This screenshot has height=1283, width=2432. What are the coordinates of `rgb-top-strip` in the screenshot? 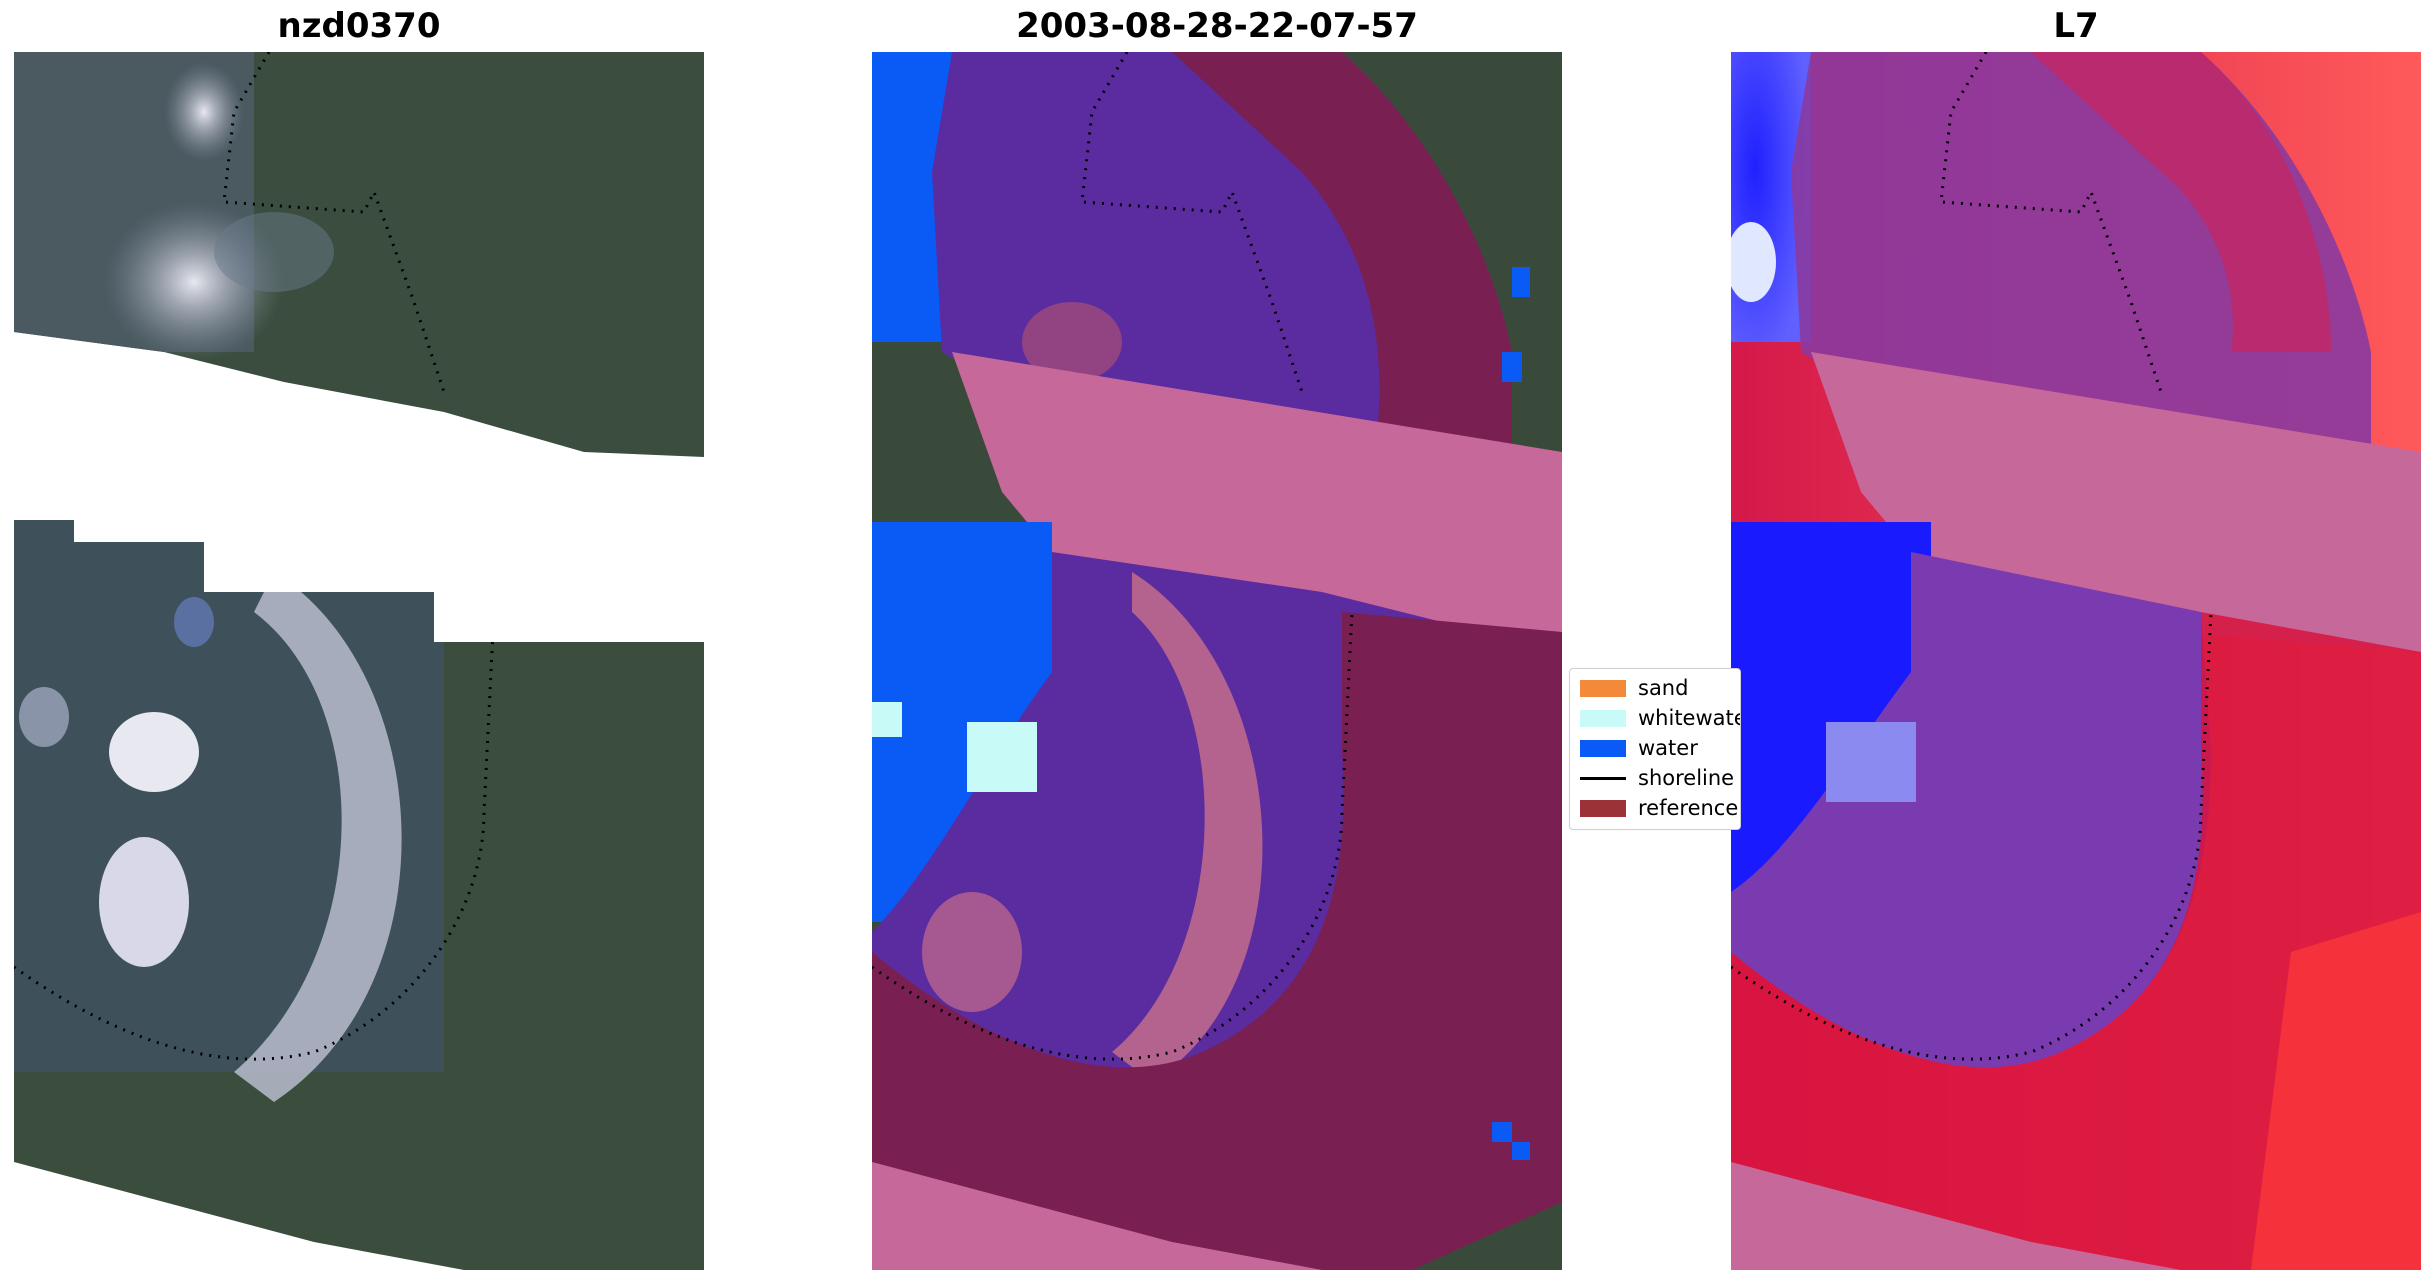 It's located at (359, 254).